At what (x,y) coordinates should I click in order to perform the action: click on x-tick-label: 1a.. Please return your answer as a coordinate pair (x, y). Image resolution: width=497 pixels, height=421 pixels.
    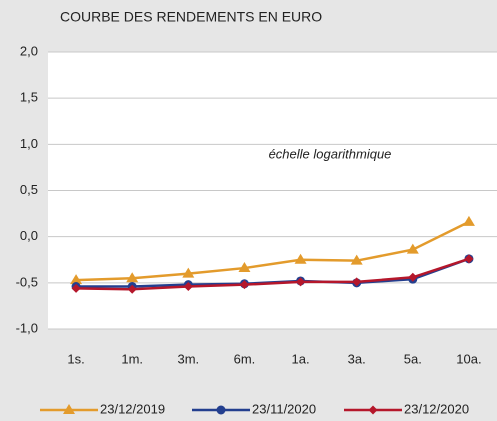
    Looking at the image, I should click on (301, 358).